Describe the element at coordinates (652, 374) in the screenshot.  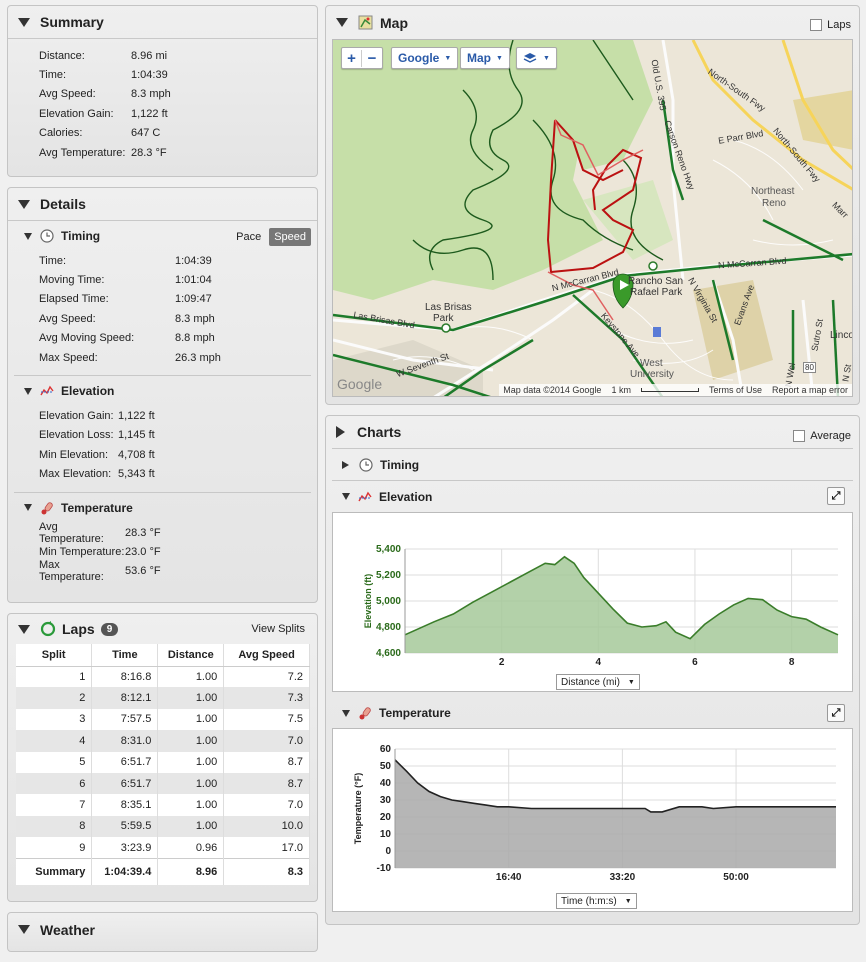
I see `map-label: University` at that location.